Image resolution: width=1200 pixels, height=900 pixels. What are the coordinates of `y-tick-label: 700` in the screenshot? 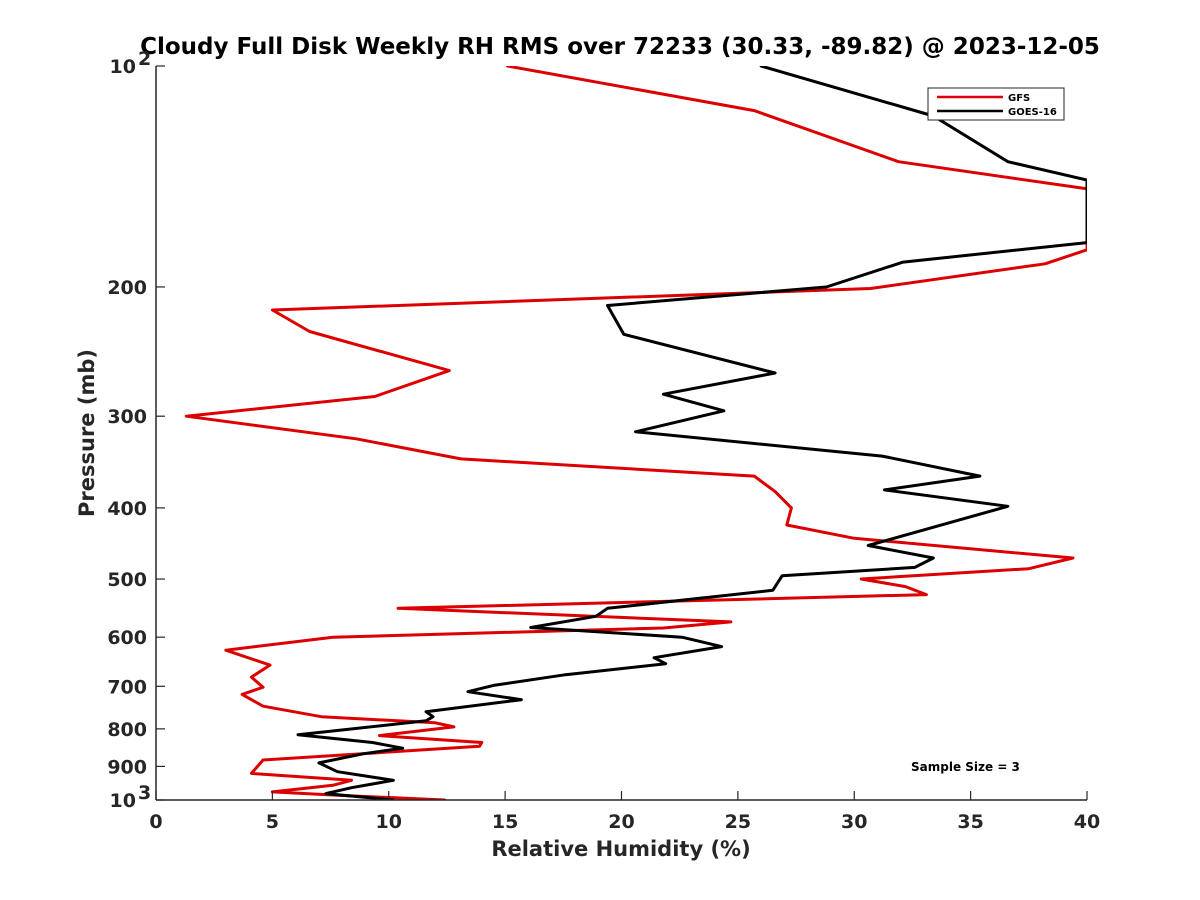 It's located at (127, 687).